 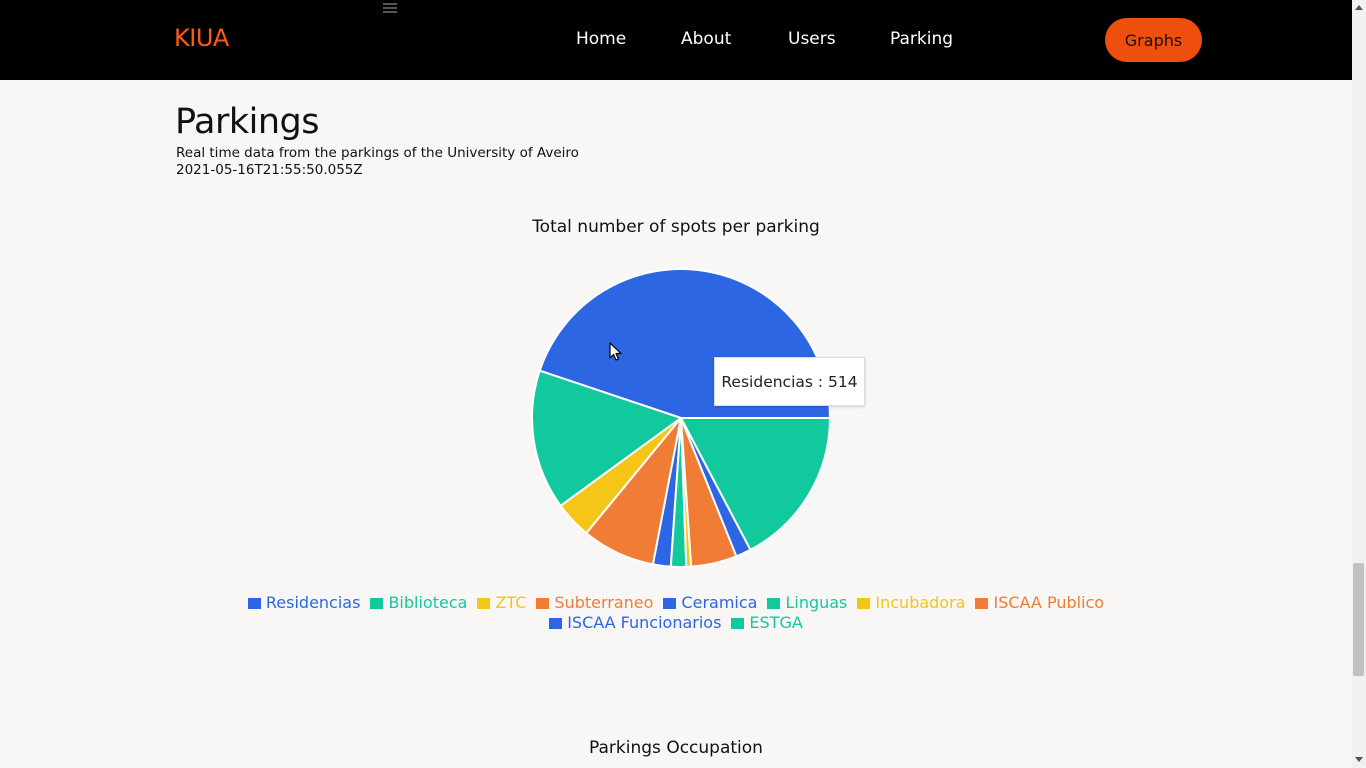 I want to click on page-title: Parkings, so click(x=247, y=122).